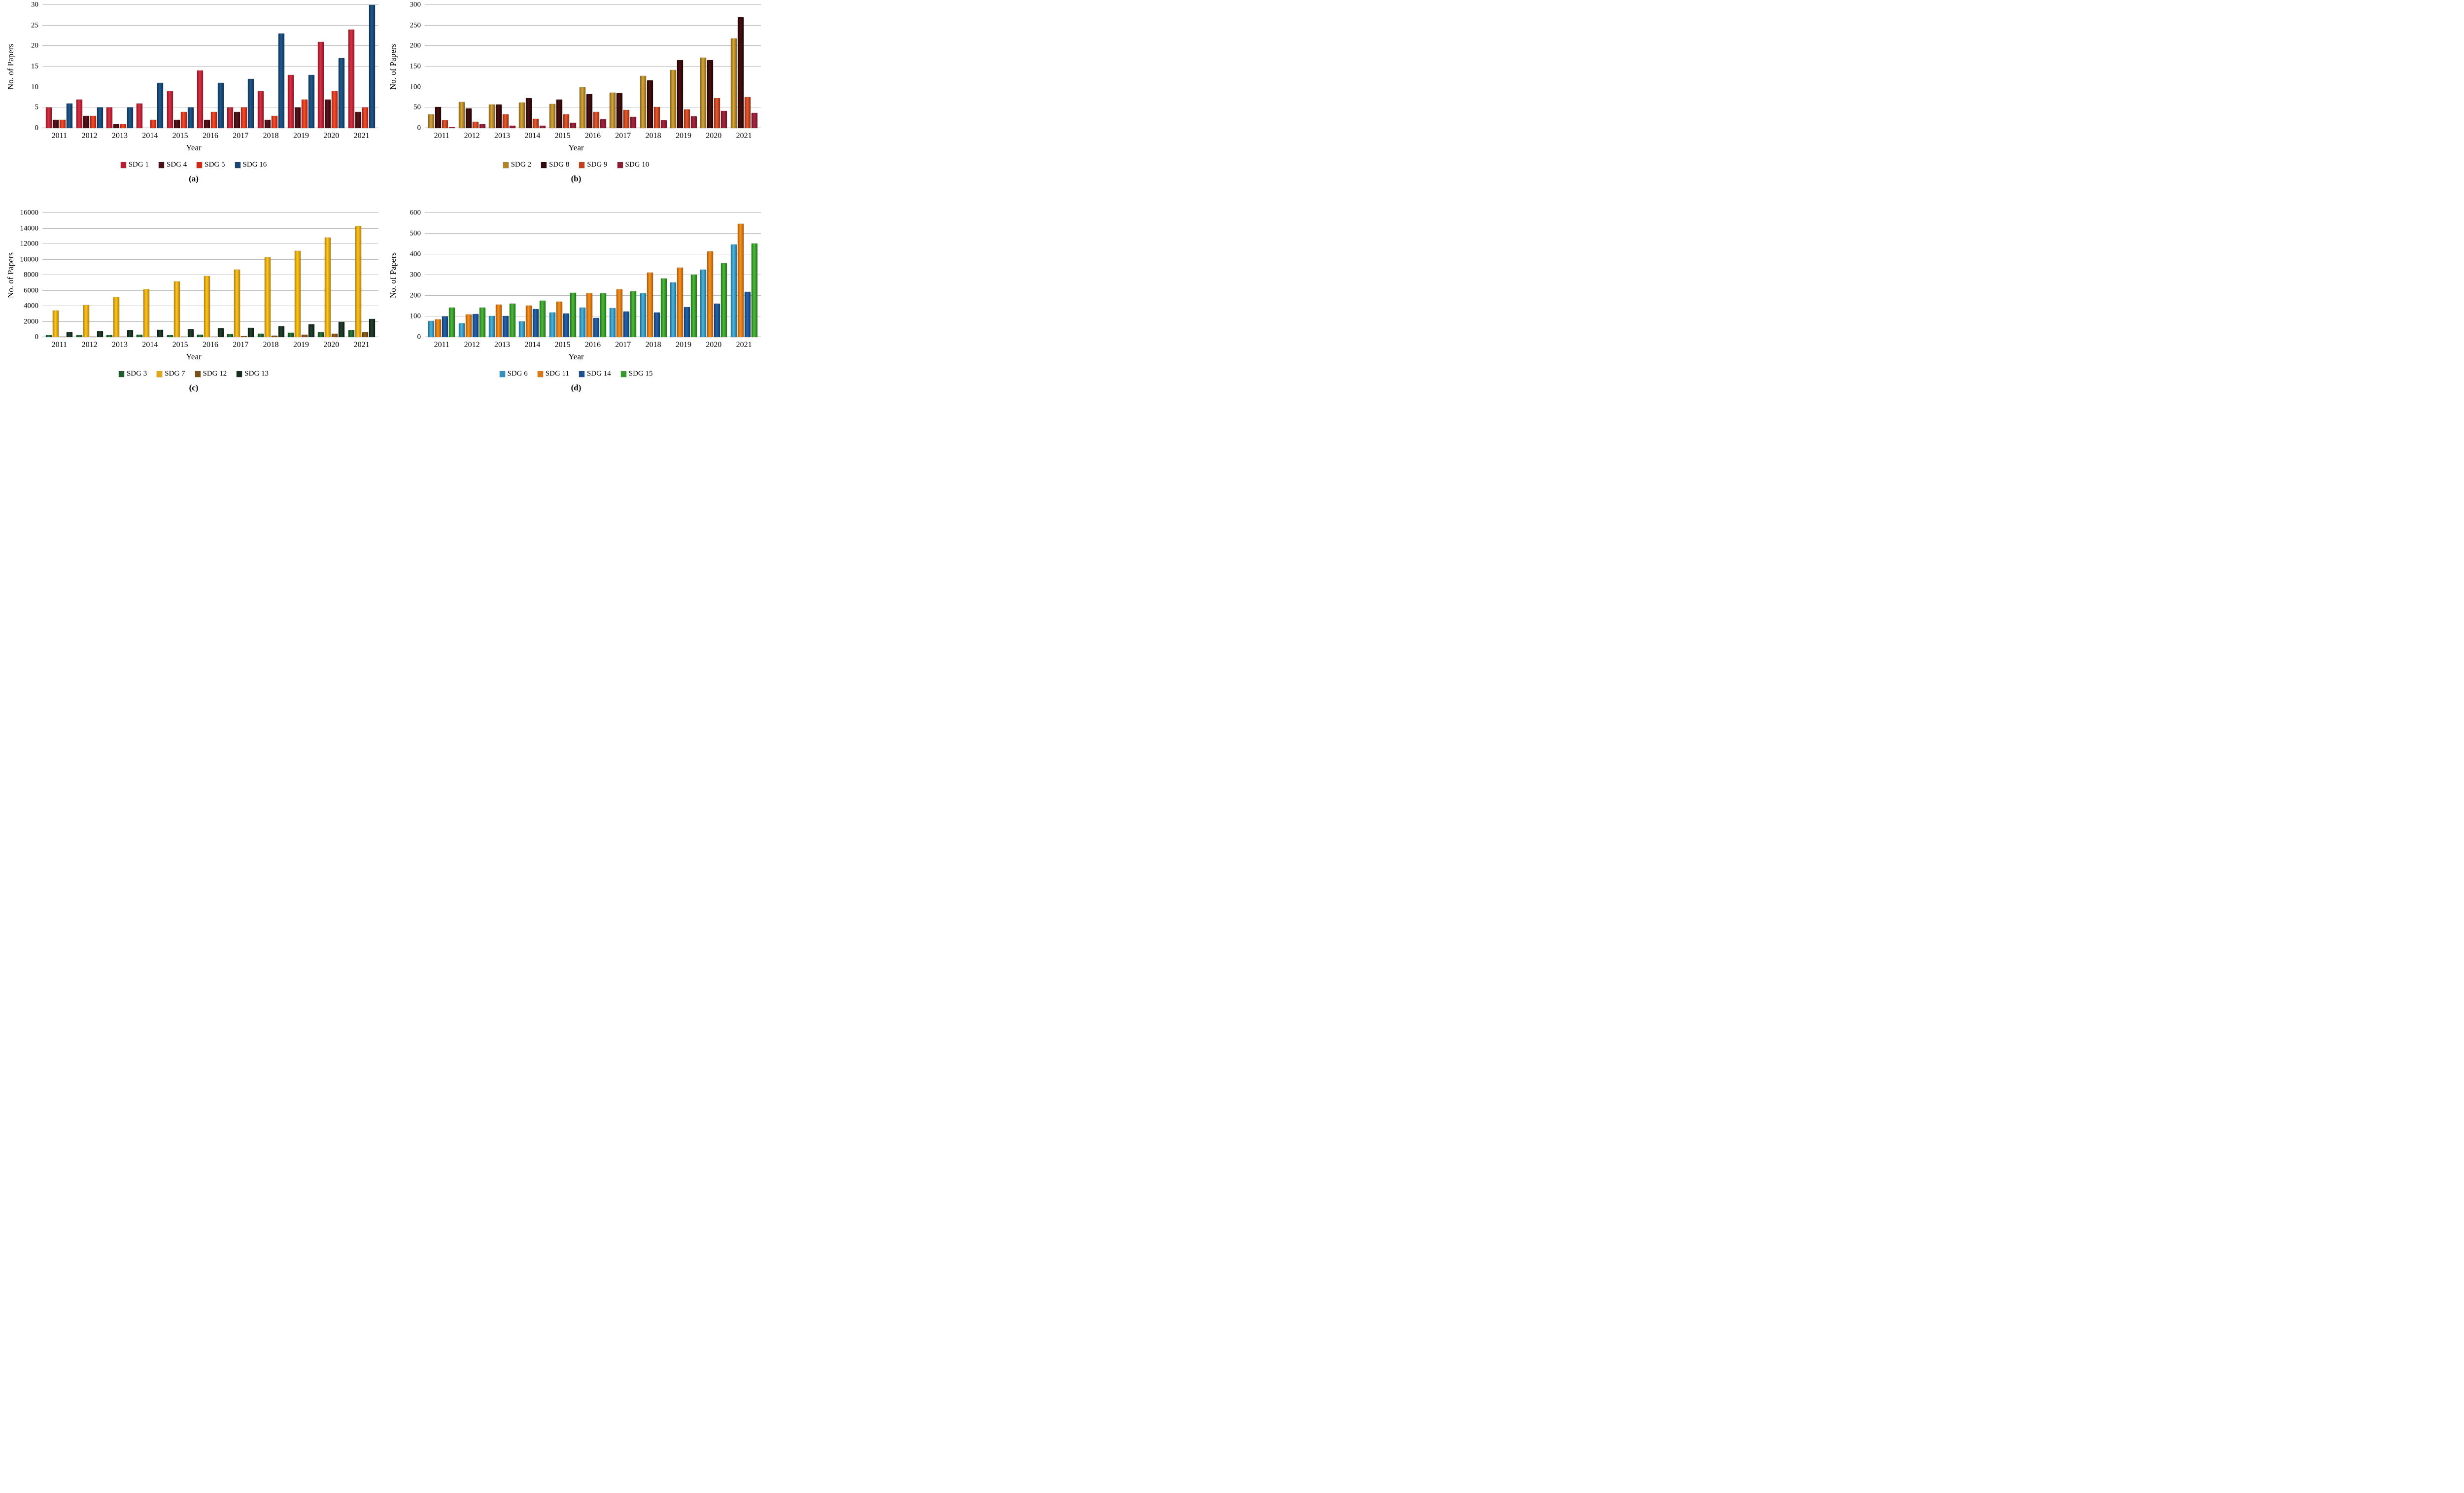  Describe the element at coordinates (260, 335) in the screenshot. I see `bar-sdg-3-2018` at that location.